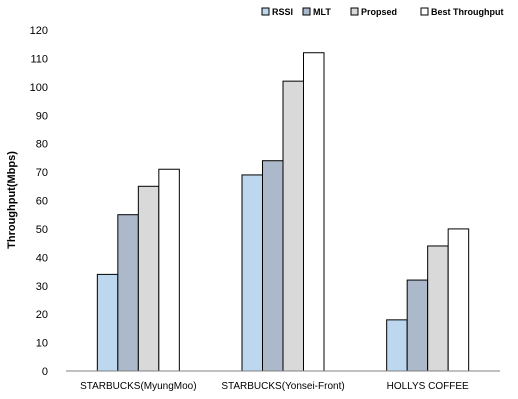  What do you see at coordinates (379, 12) in the screenshot?
I see `legend-label: Propsed` at bounding box center [379, 12].